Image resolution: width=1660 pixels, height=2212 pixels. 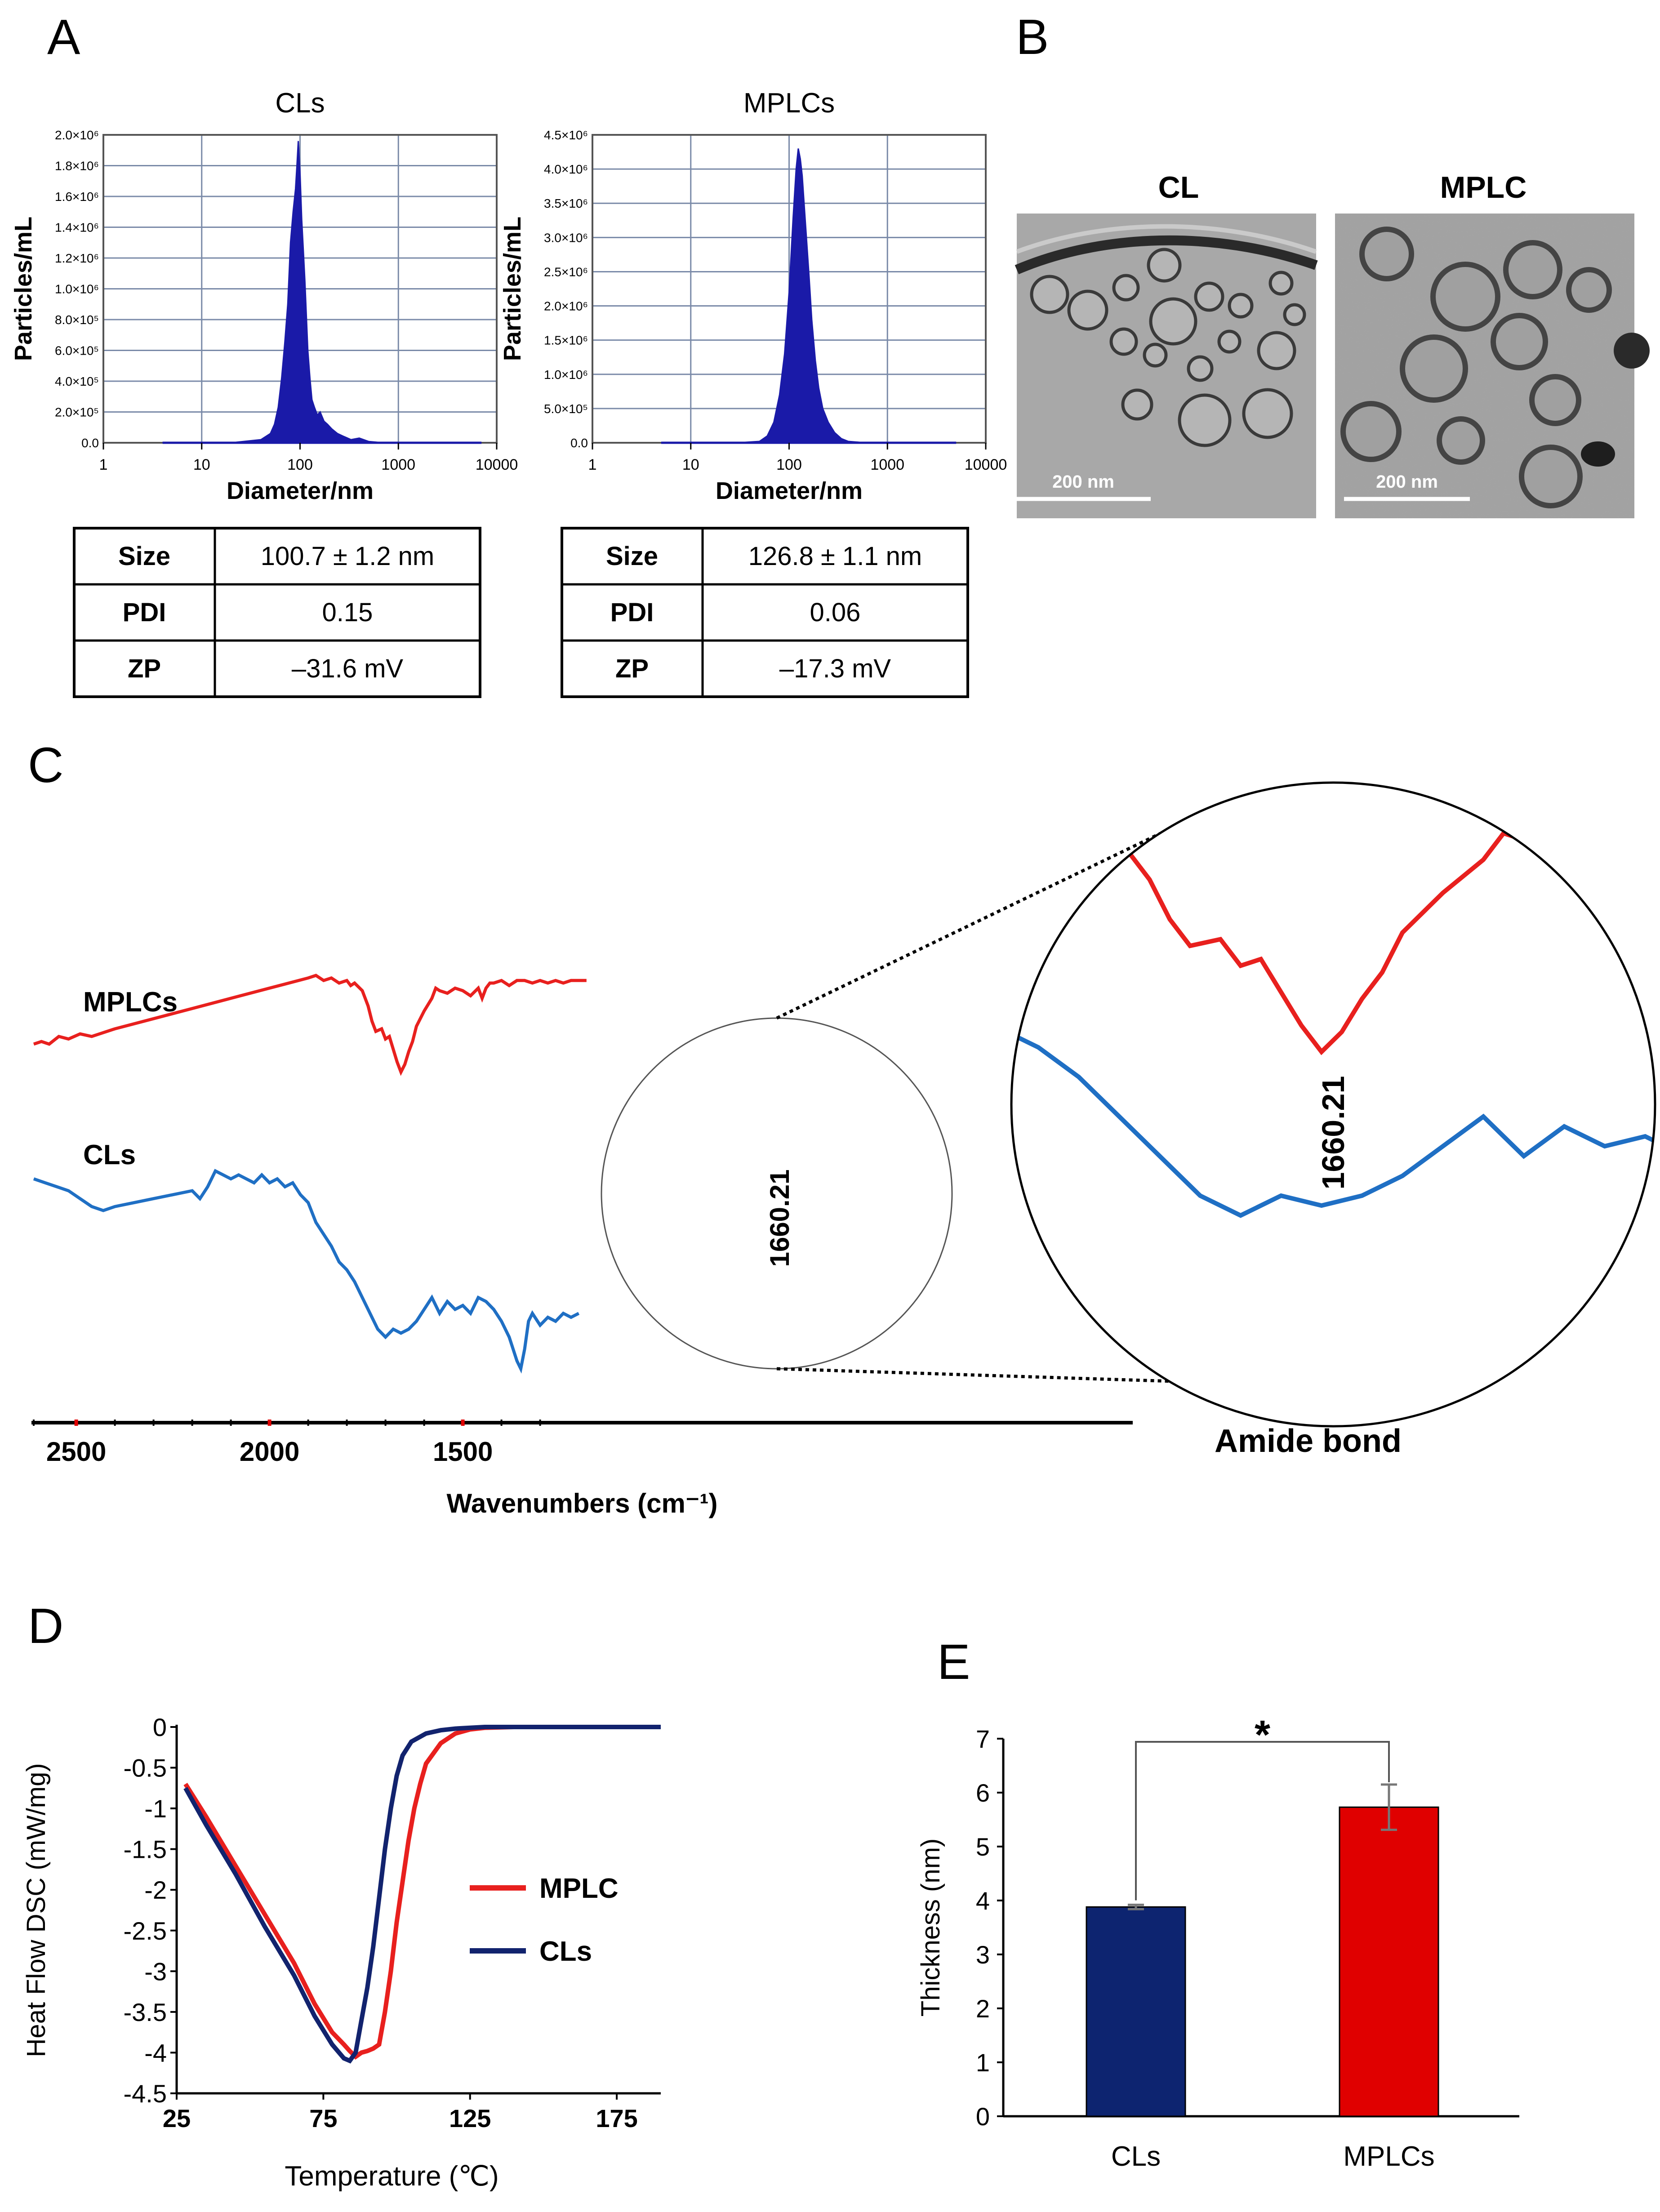 I want to click on panel-label-c: C, so click(x=45, y=765).